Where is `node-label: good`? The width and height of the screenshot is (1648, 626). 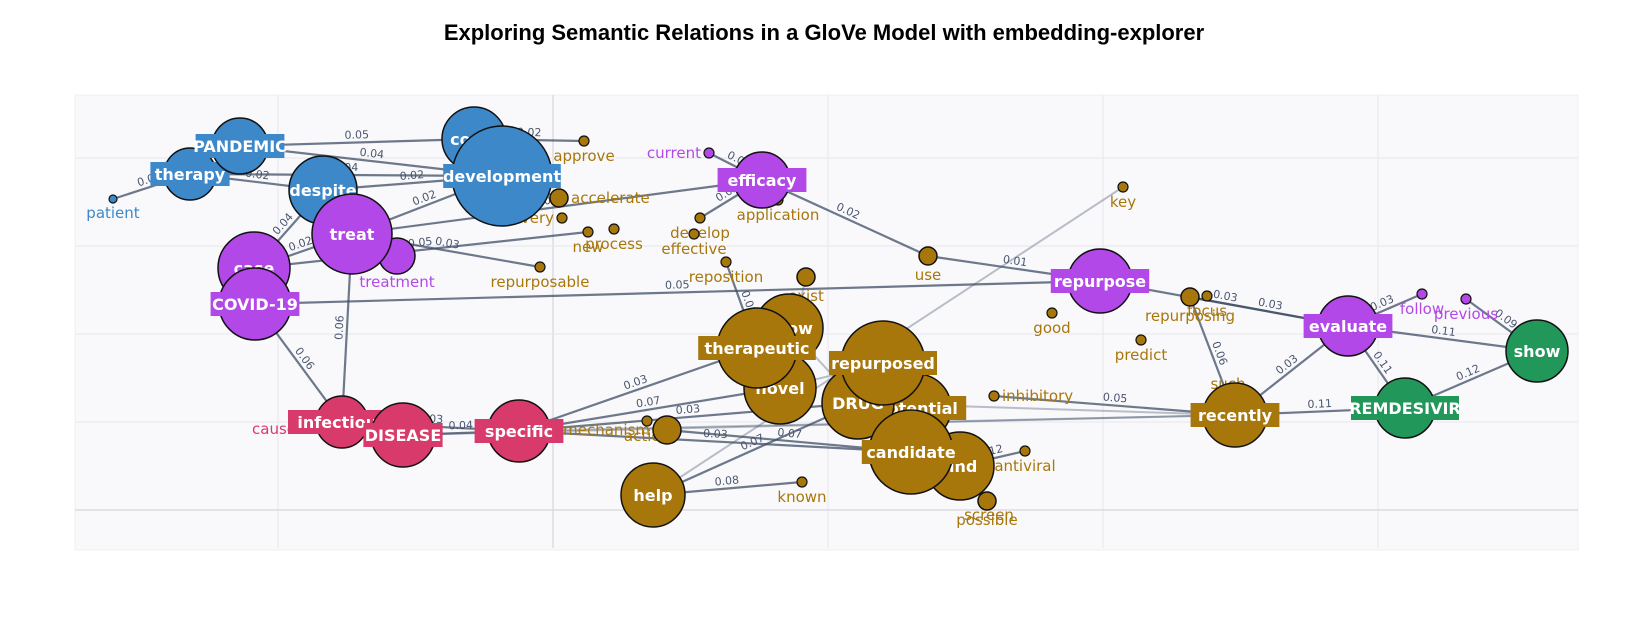
node-label: good is located at coordinates (1051, 328).